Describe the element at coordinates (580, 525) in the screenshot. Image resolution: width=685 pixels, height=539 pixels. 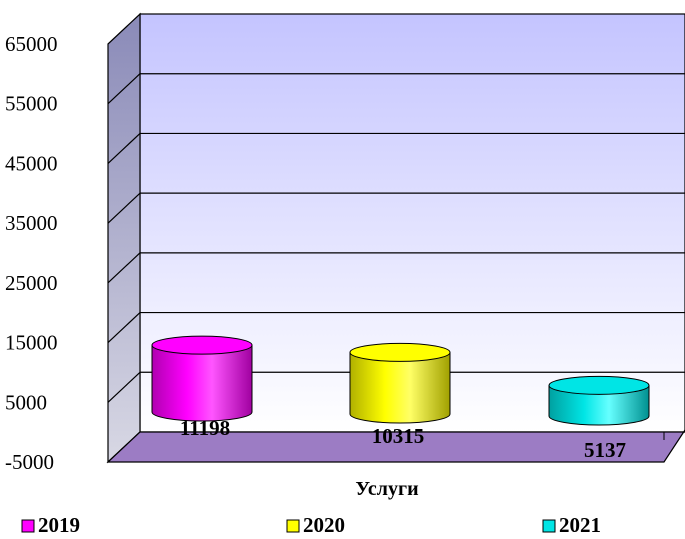
I see `legend-label: 2021` at that location.